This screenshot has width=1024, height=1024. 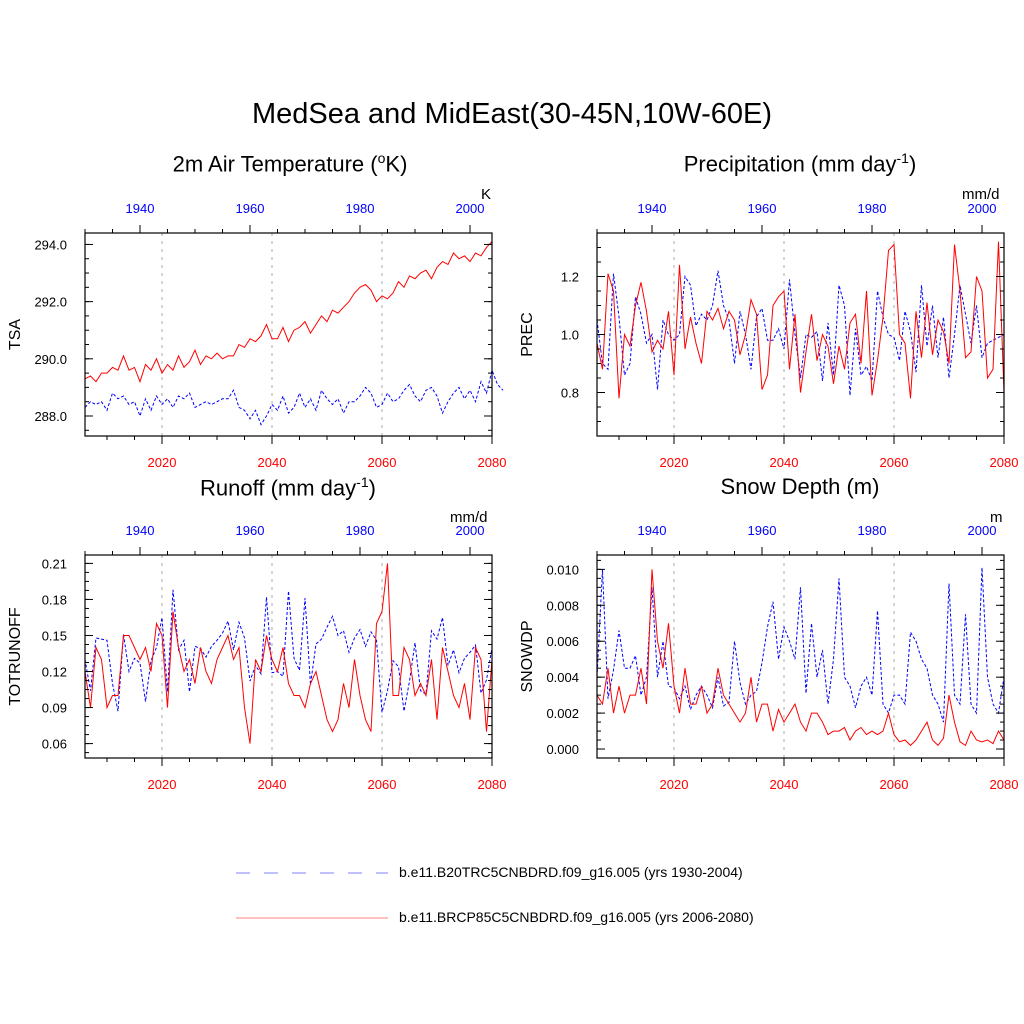 I want to click on runoff-xtick-top-label-1980: 1980, so click(x=360, y=530).